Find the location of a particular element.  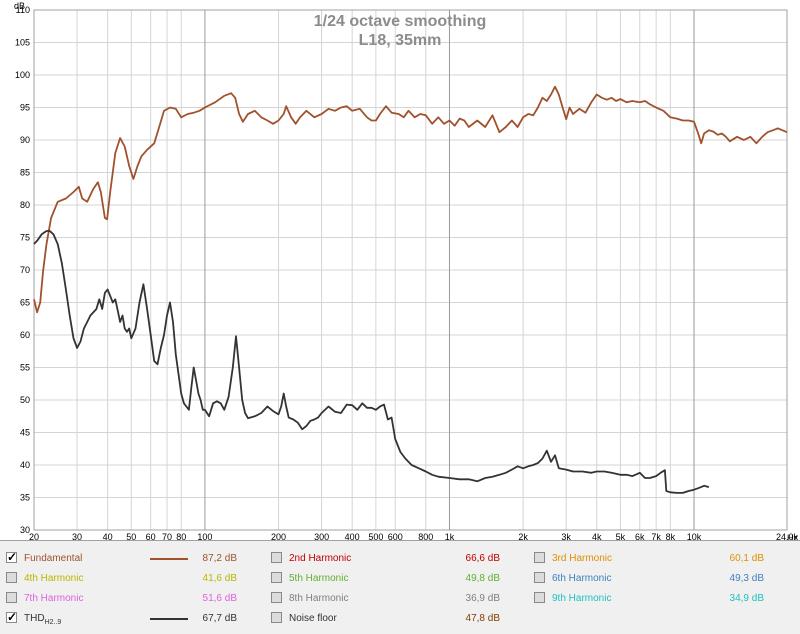

h8-label: 8th Harmonic is located at coordinates (319, 598).